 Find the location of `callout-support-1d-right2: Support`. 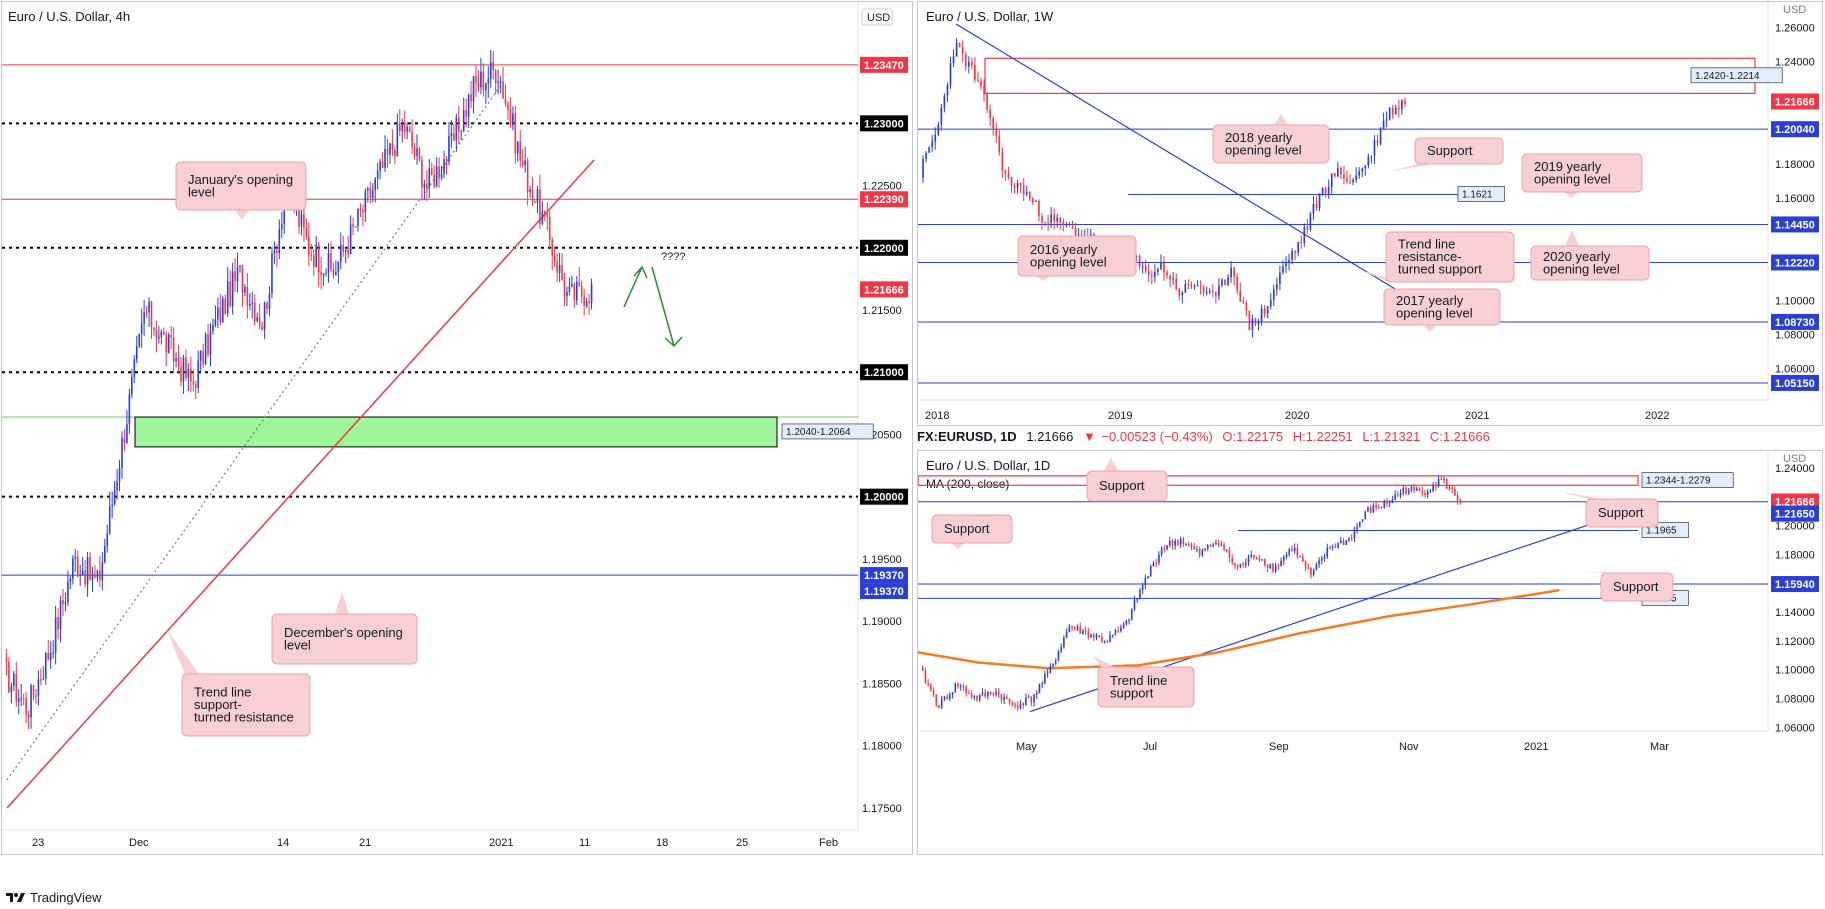

callout-support-1d-right2: Support is located at coordinates (1626, 586).